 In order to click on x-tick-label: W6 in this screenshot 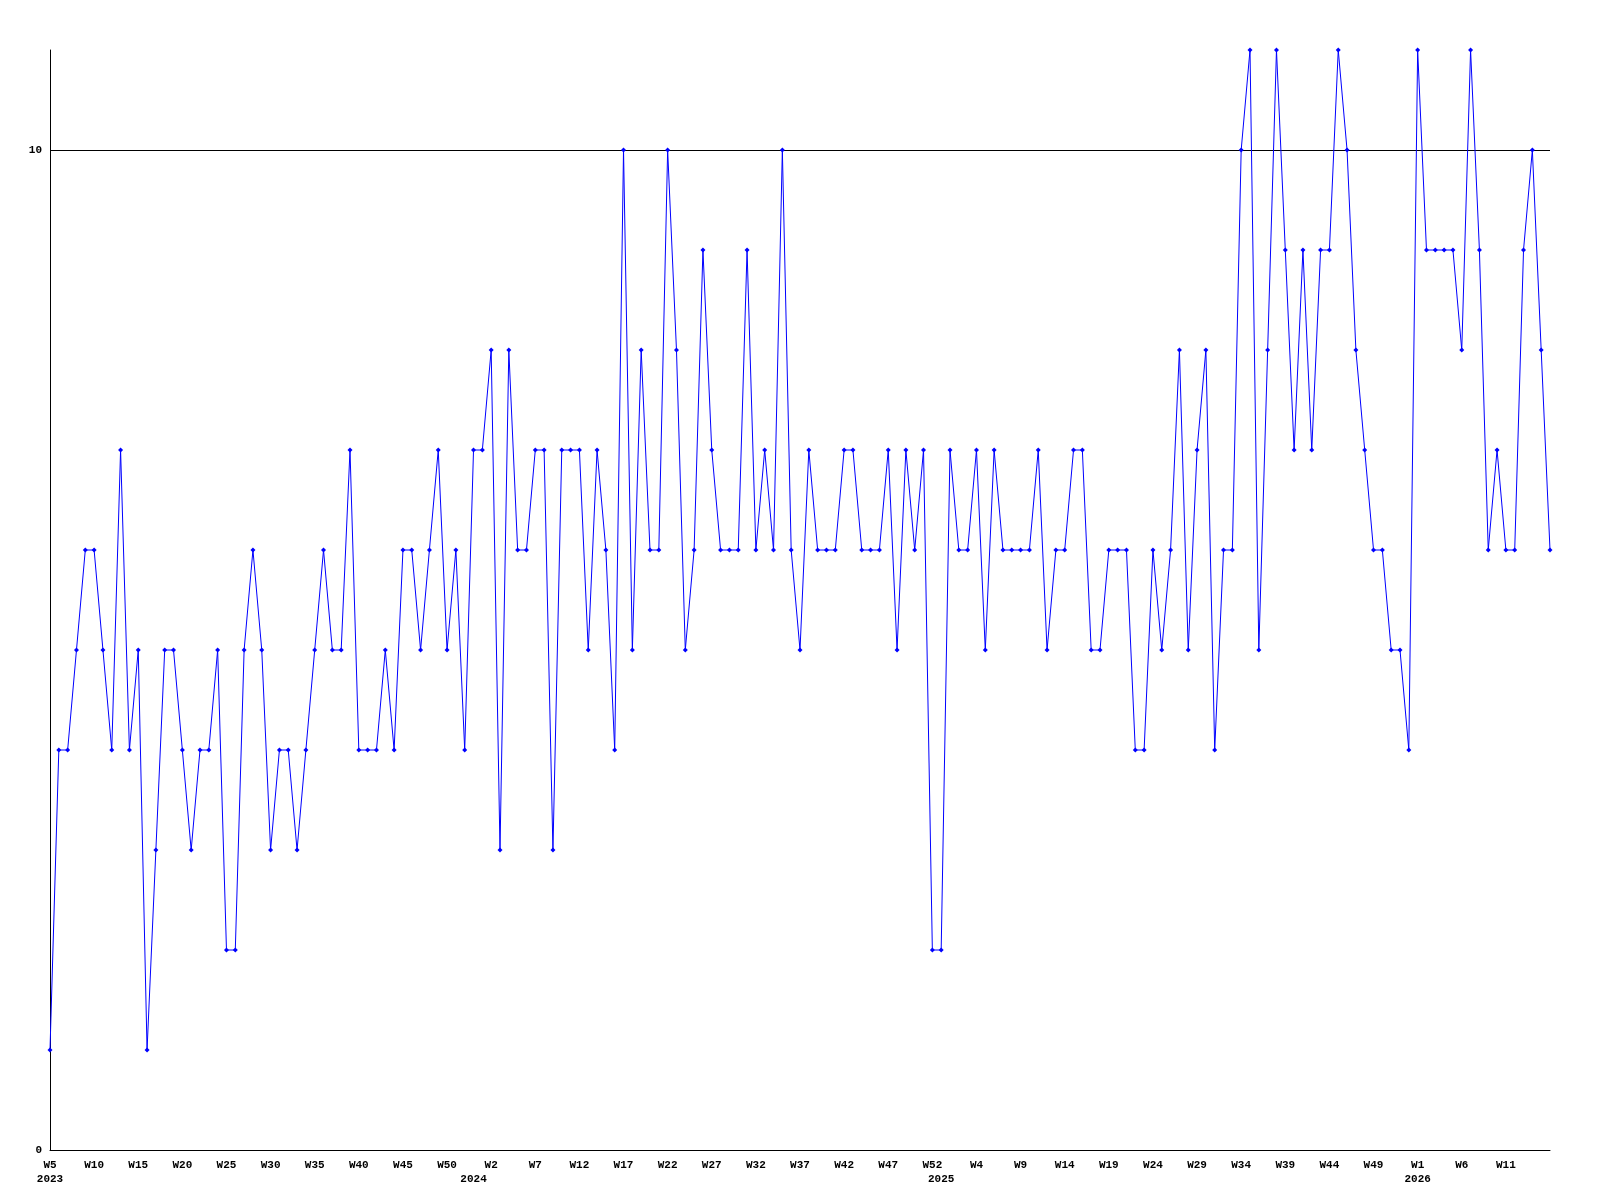, I will do `click(1462, 1165)`.